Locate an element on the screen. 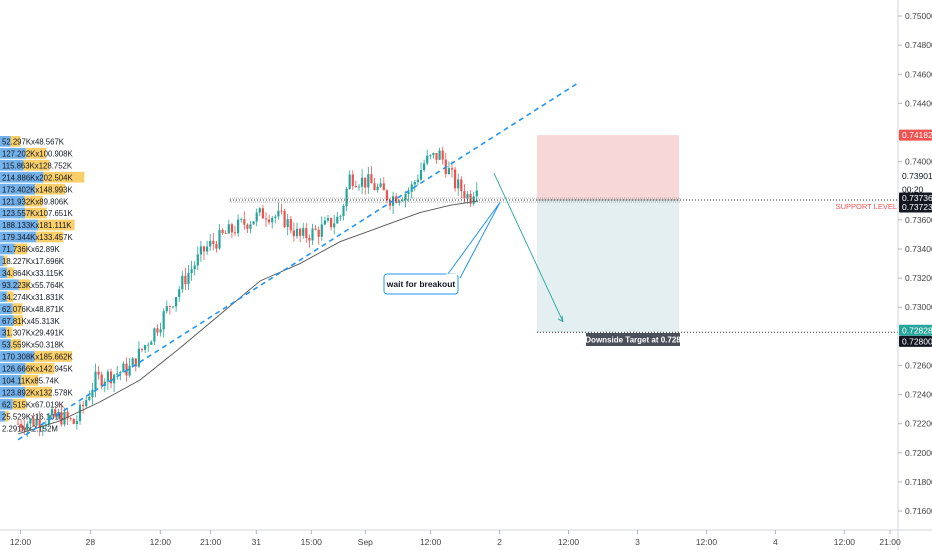 The width and height of the screenshot is (932, 550). callout-text: wait for breakout is located at coordinates (421, 284).